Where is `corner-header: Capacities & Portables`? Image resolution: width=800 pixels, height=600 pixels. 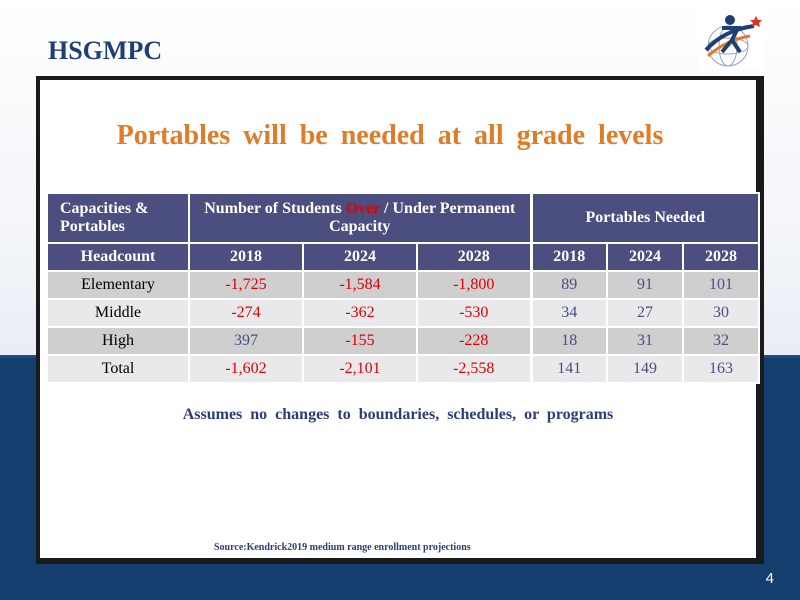 corner-header: Capacities & Portables is located at coordinates (118, 218).